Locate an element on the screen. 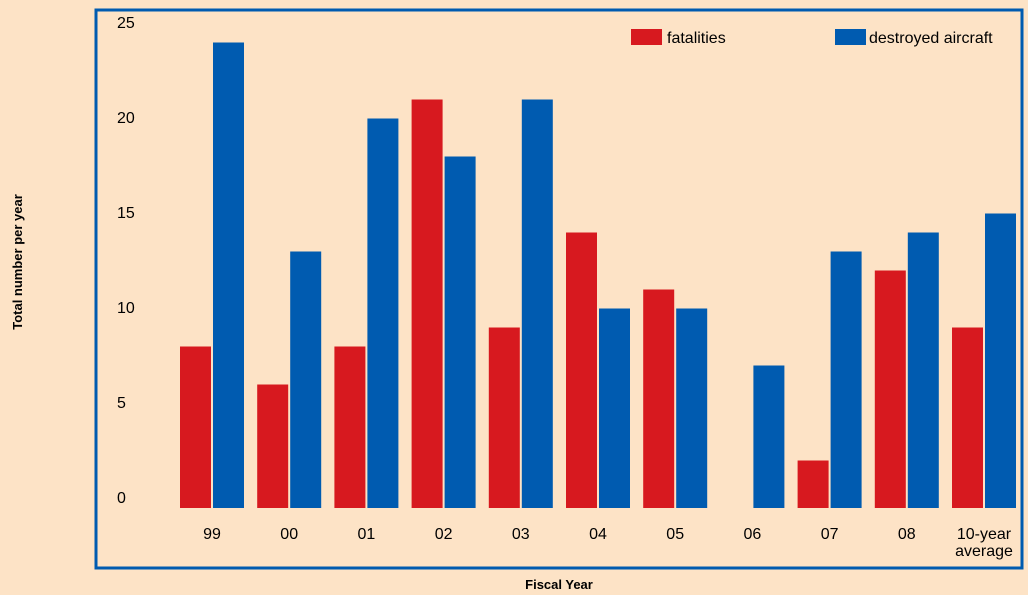  x-tick-label: 10-year is located at coordinates (984, 534).